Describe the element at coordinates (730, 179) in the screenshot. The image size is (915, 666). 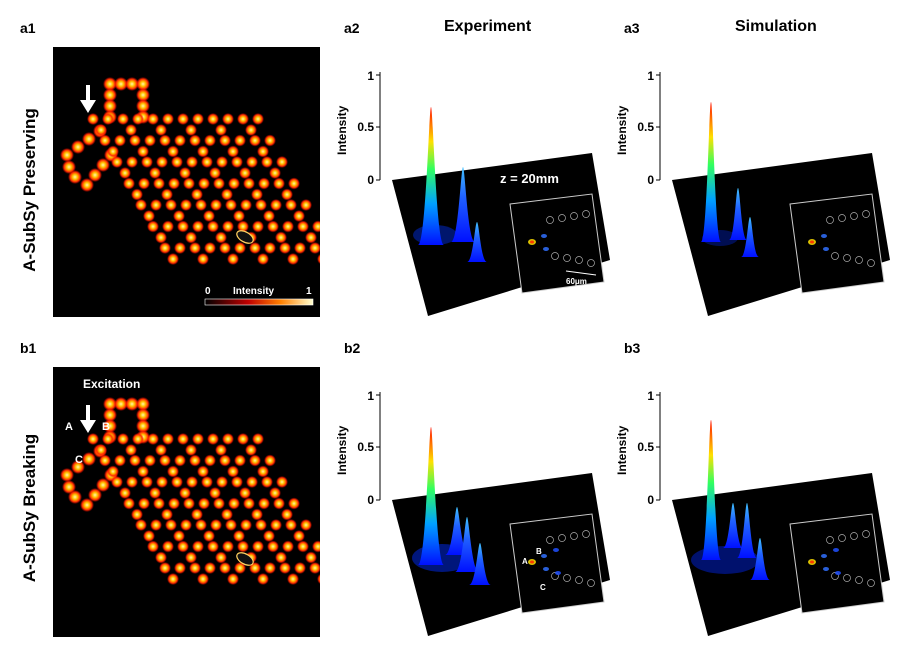
I see `intensity-peaks` at that location.